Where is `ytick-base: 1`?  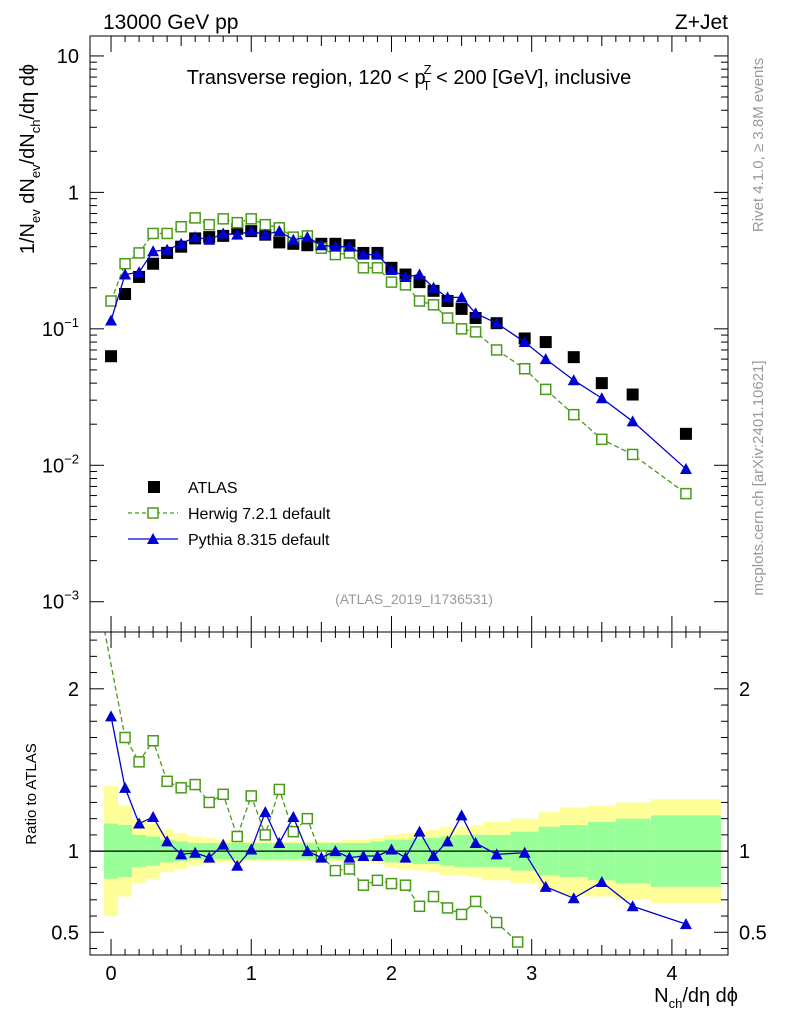 ytick-base: 1 is located at coordinates (73, 193).